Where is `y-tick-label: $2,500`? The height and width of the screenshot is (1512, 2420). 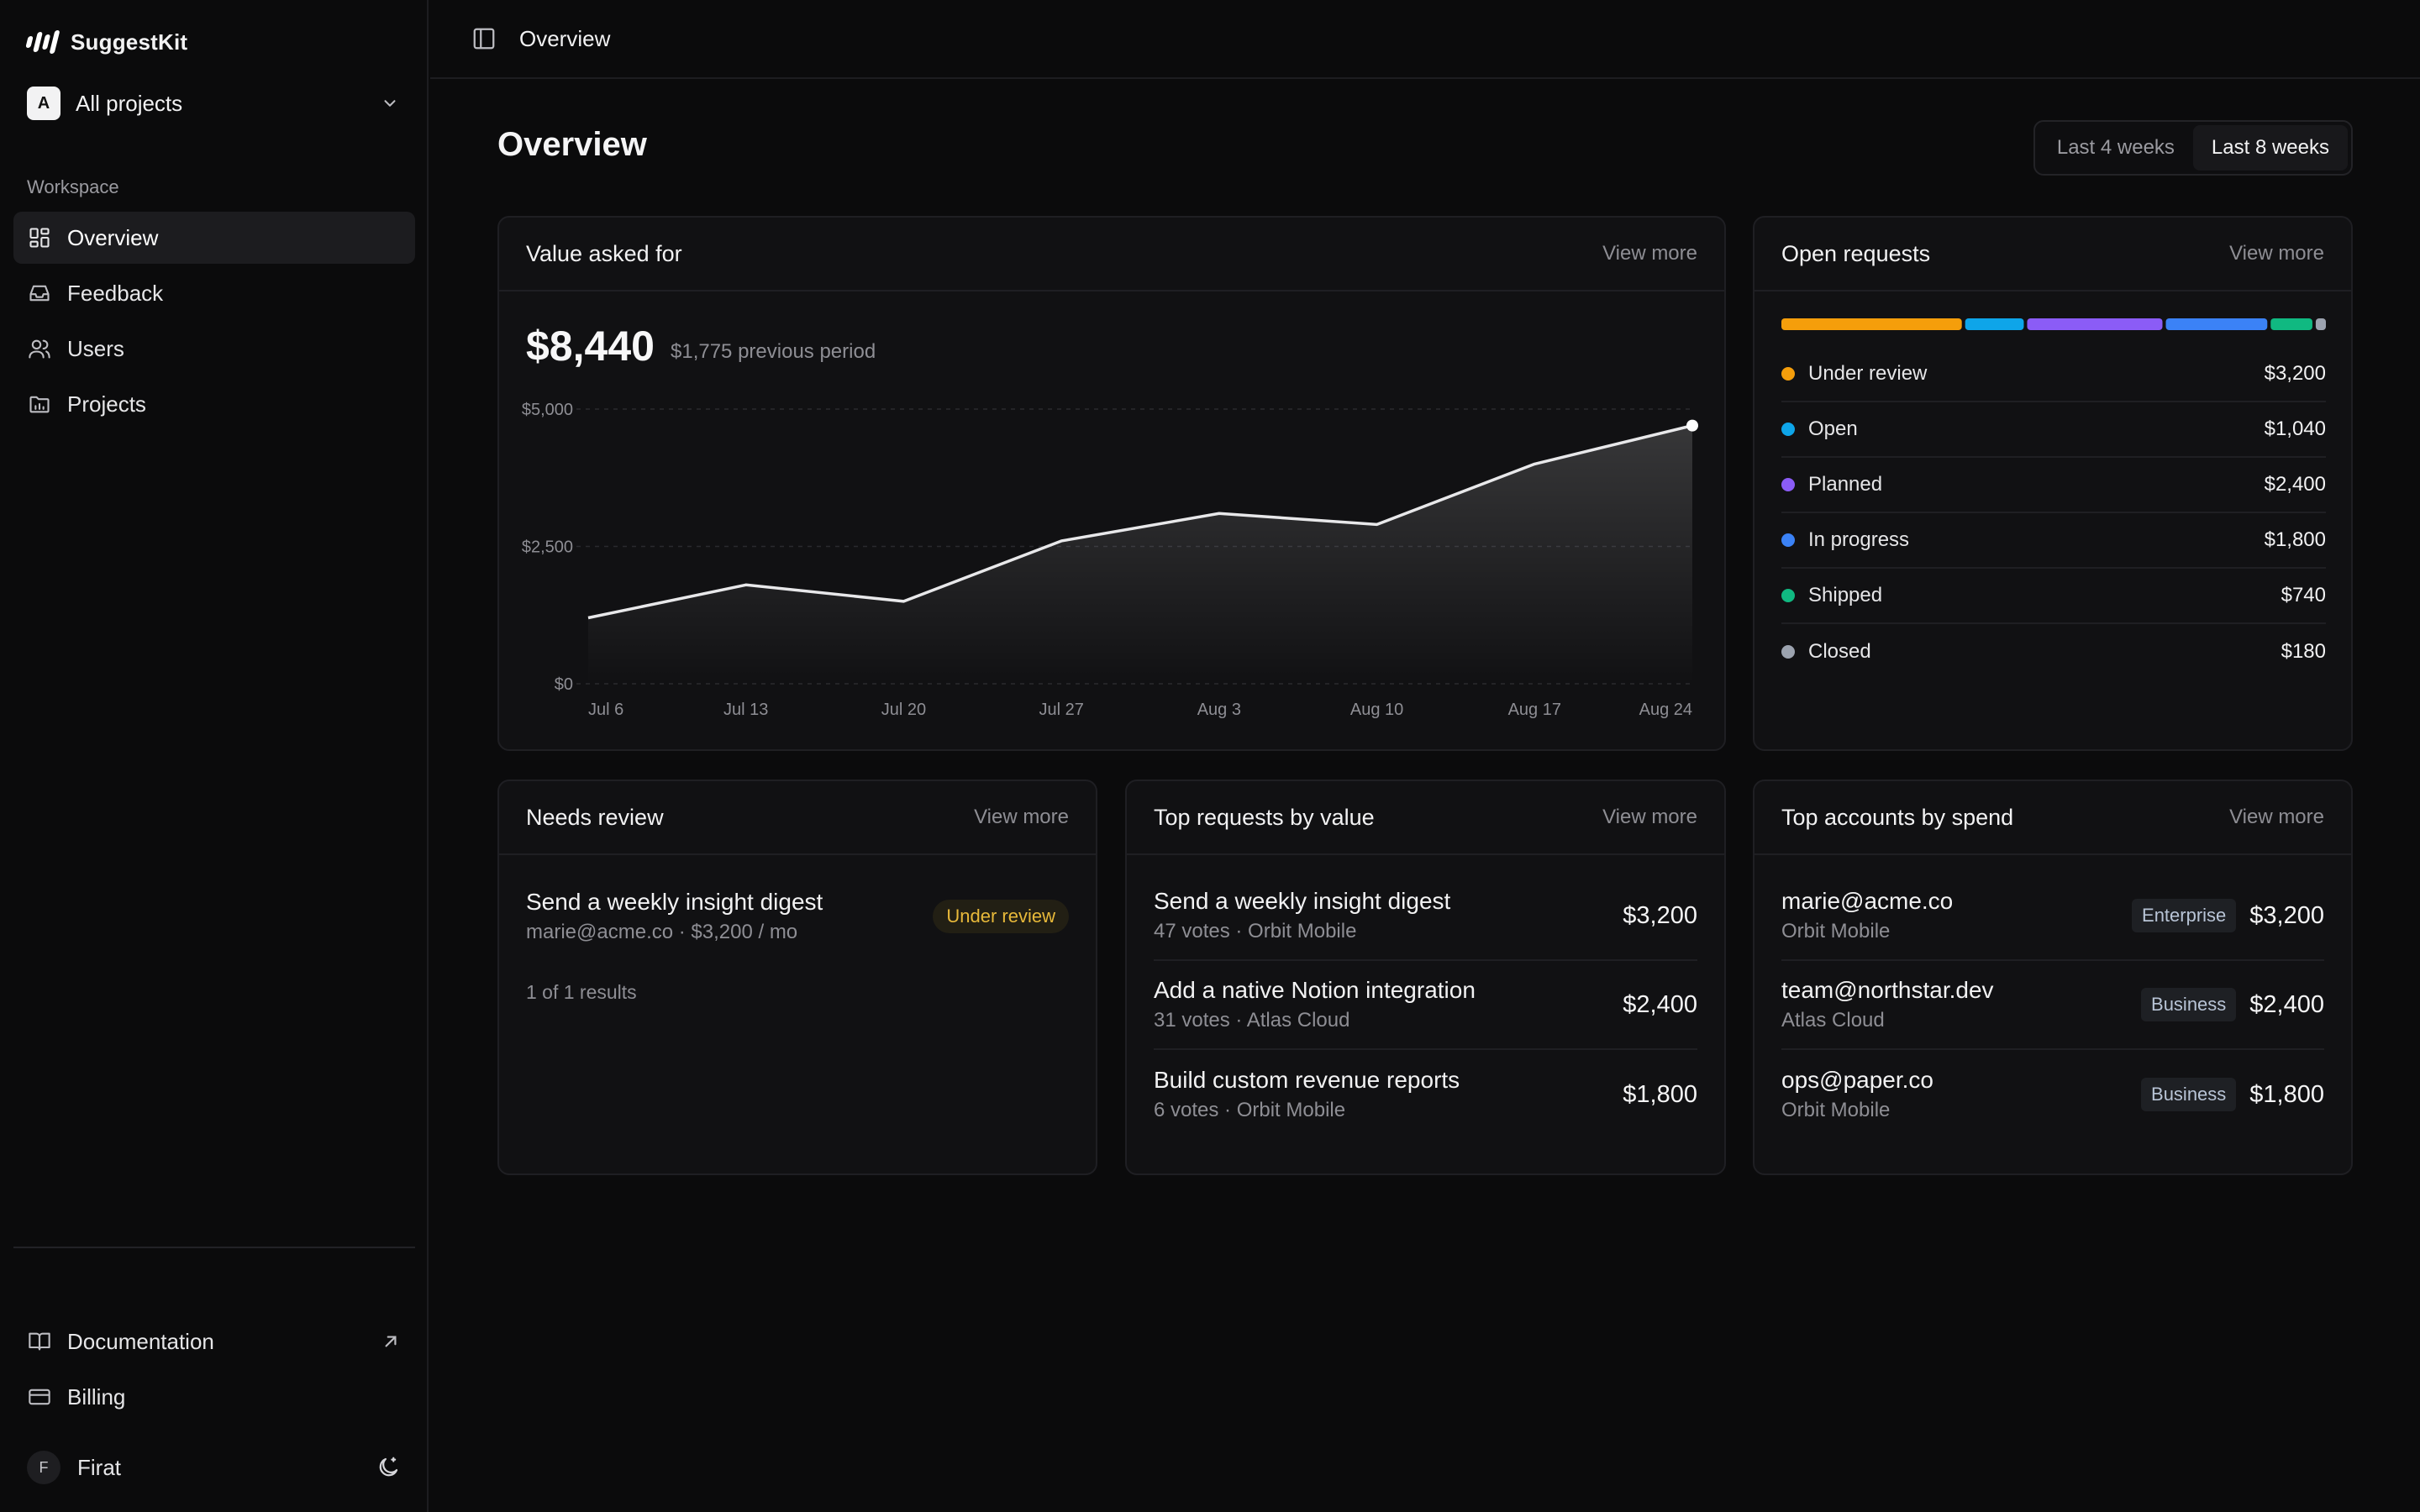
y-tick-label: $2,500 is located at coordinates (547, 547).